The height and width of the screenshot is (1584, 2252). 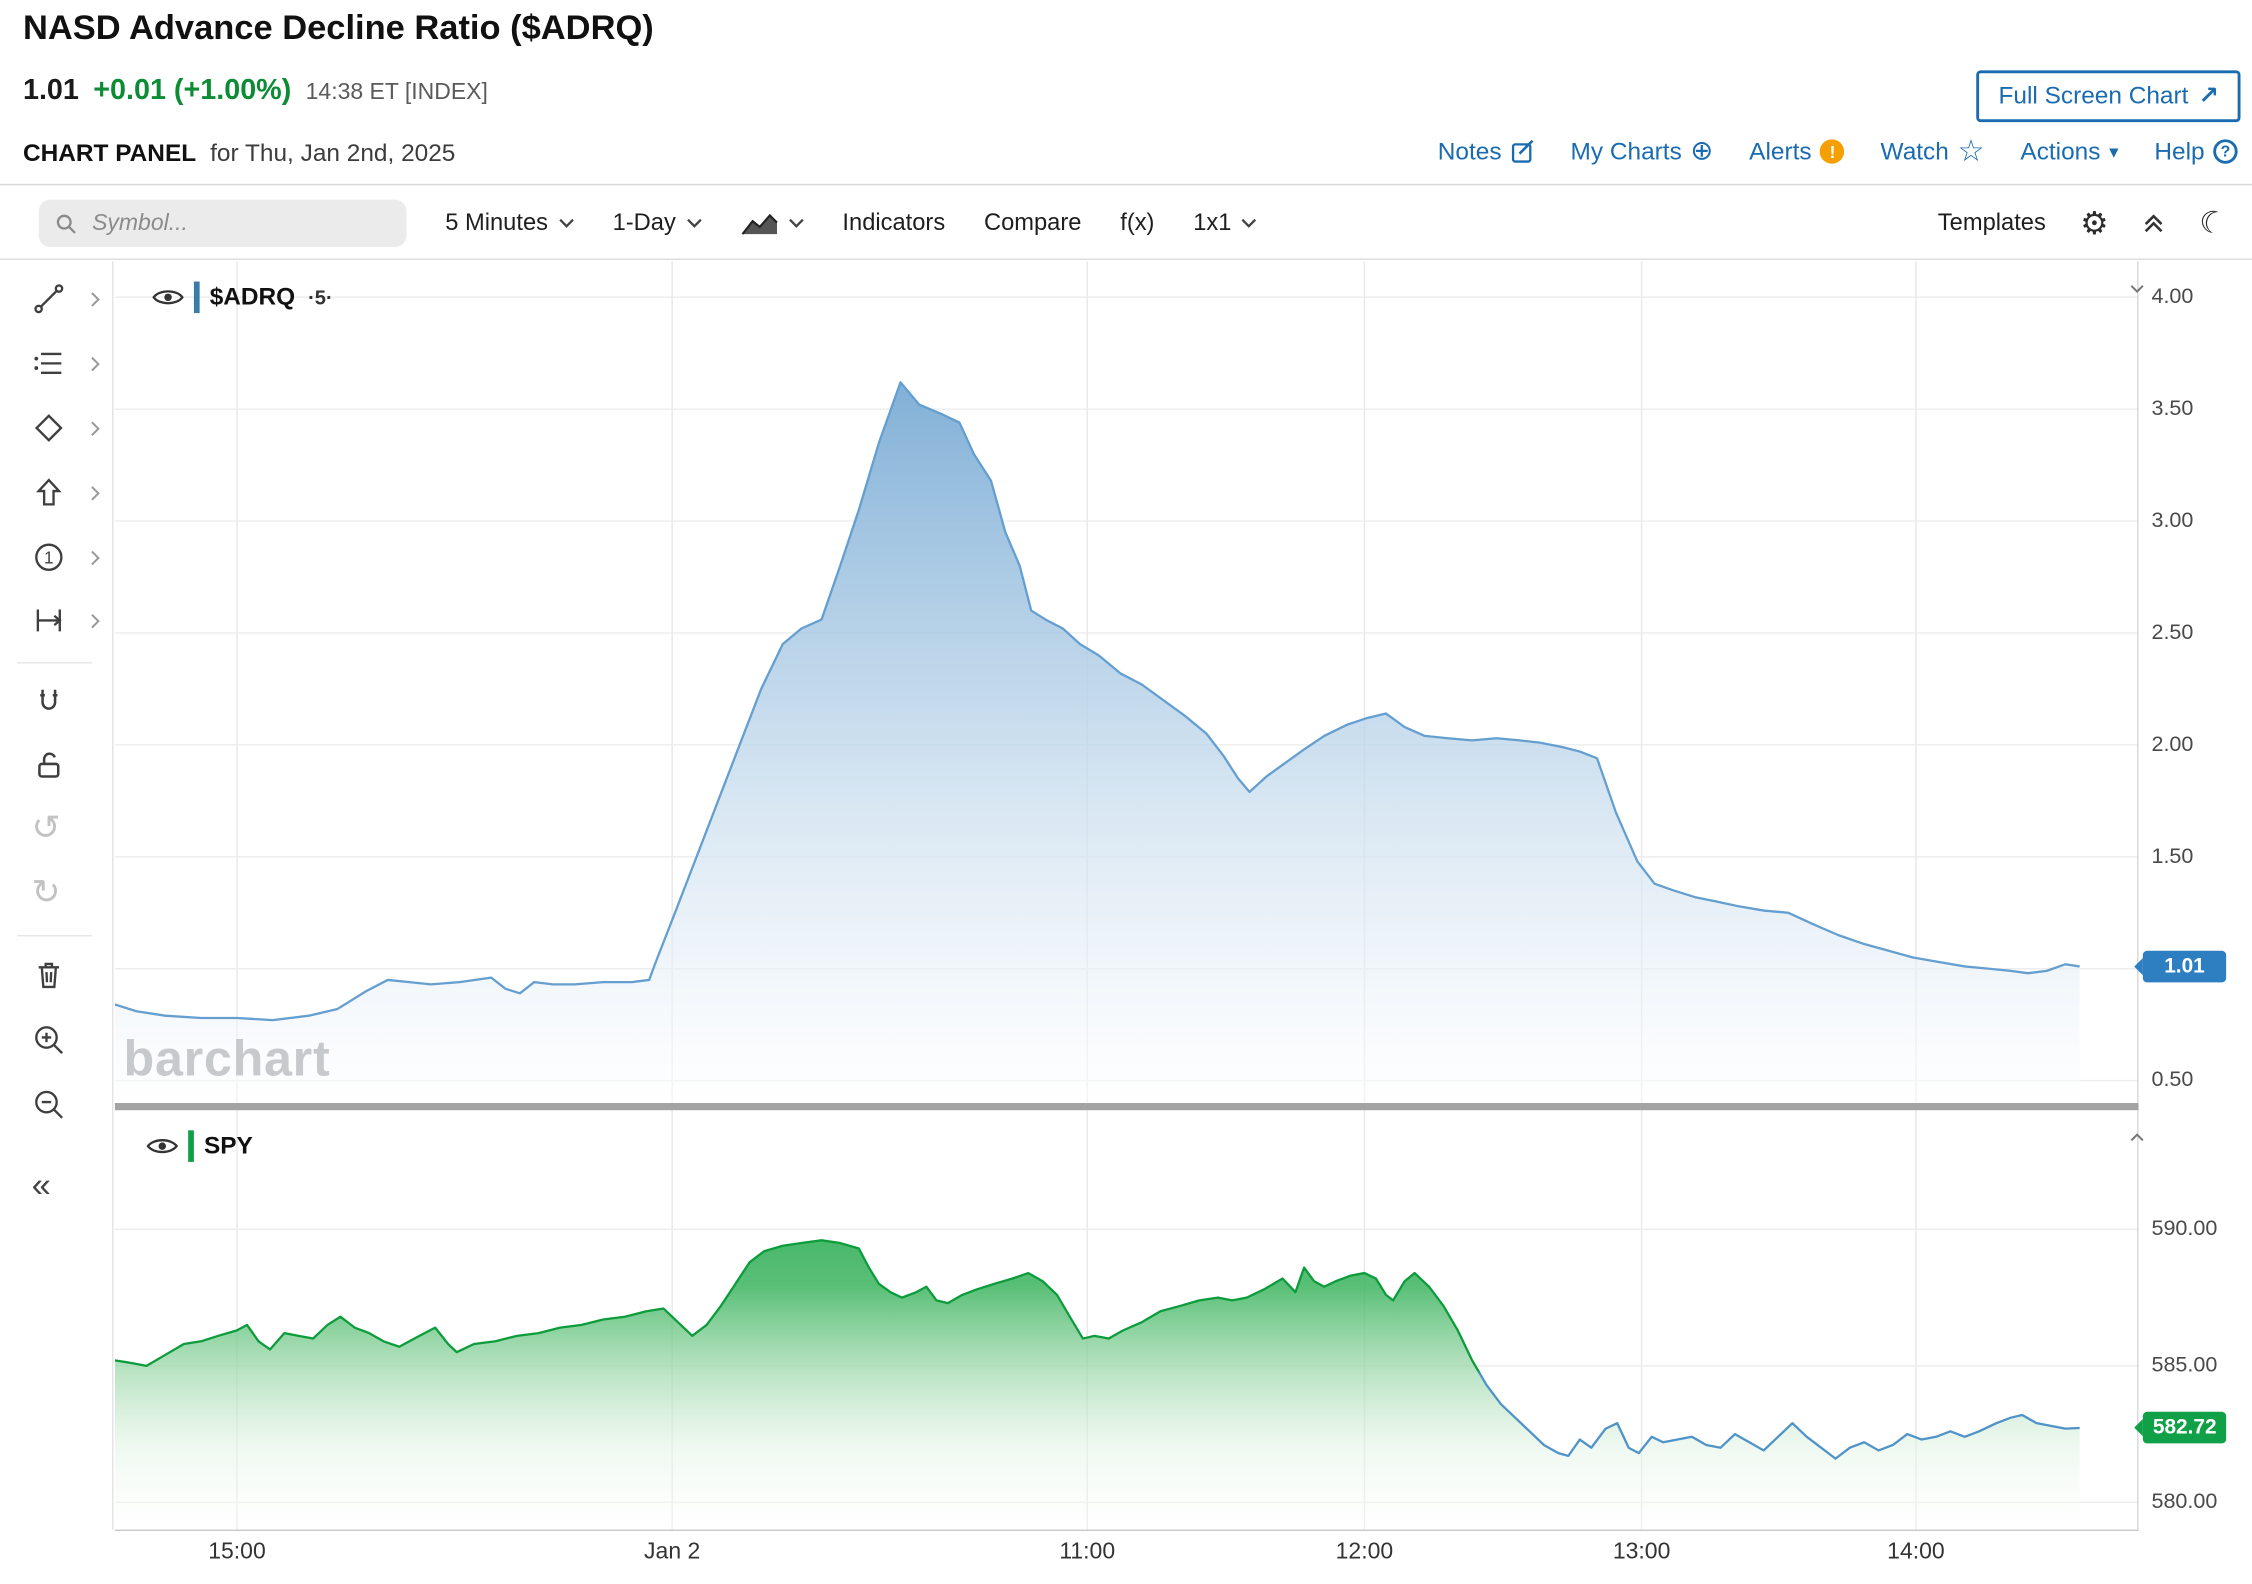 I want to click on period-label: 5 Minutes, so click(x=496, y=222).